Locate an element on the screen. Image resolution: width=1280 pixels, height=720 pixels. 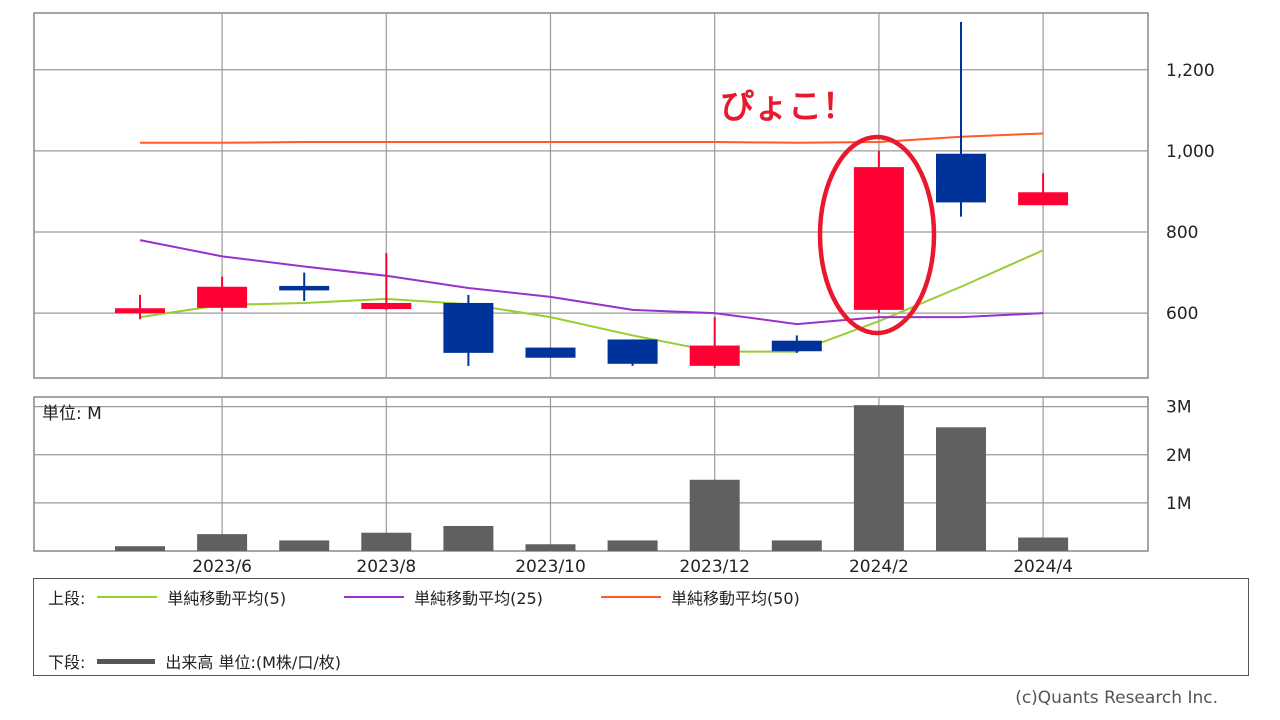
volume-y-tick-label: 3M is located at coordinates (1178, 408).